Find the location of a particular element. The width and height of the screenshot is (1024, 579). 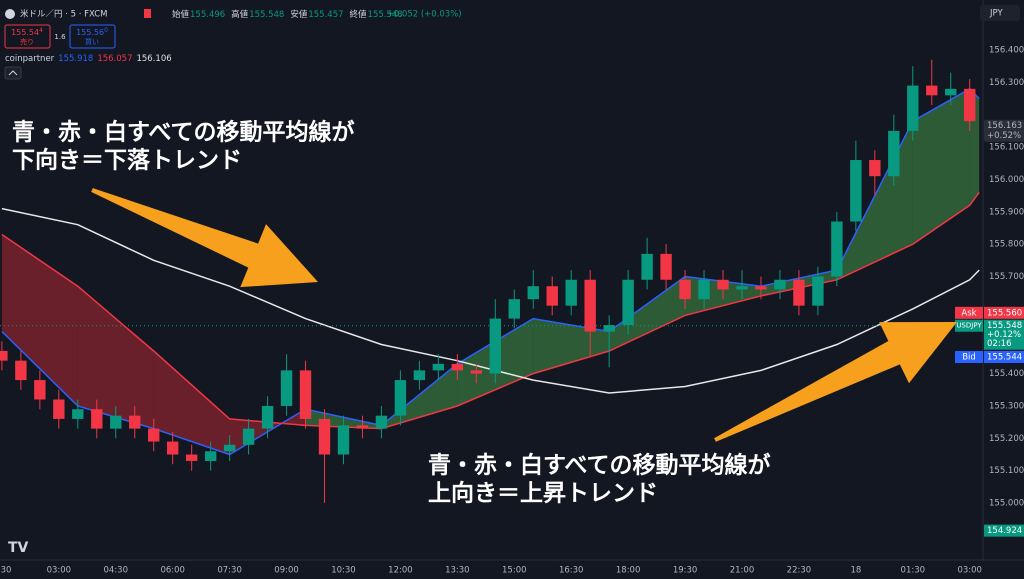

x-tick-label: 06:00 is located at coordinates (172, 571).